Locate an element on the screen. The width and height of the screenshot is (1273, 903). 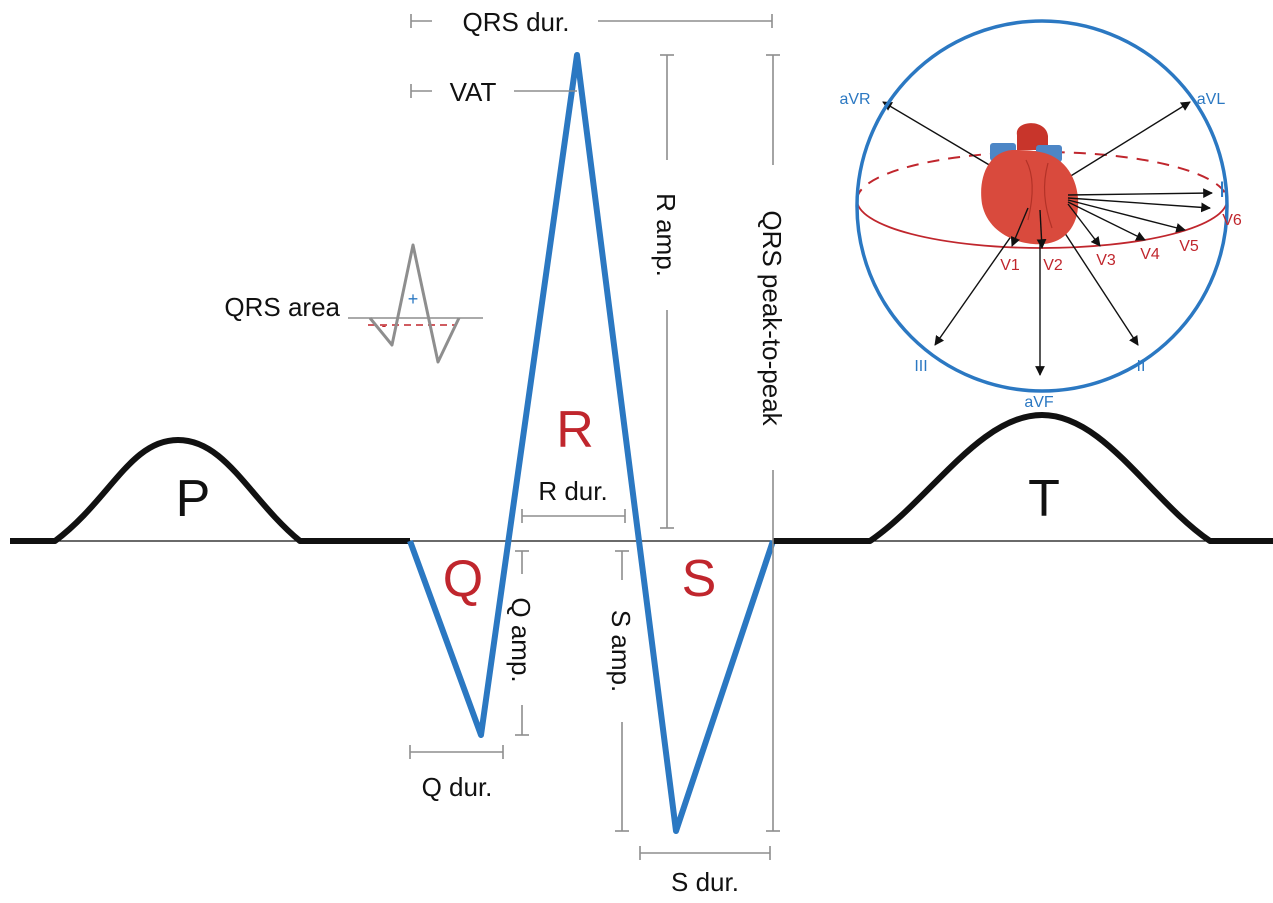
s-dur-label: S dur. is located at coordinates (705, 882).